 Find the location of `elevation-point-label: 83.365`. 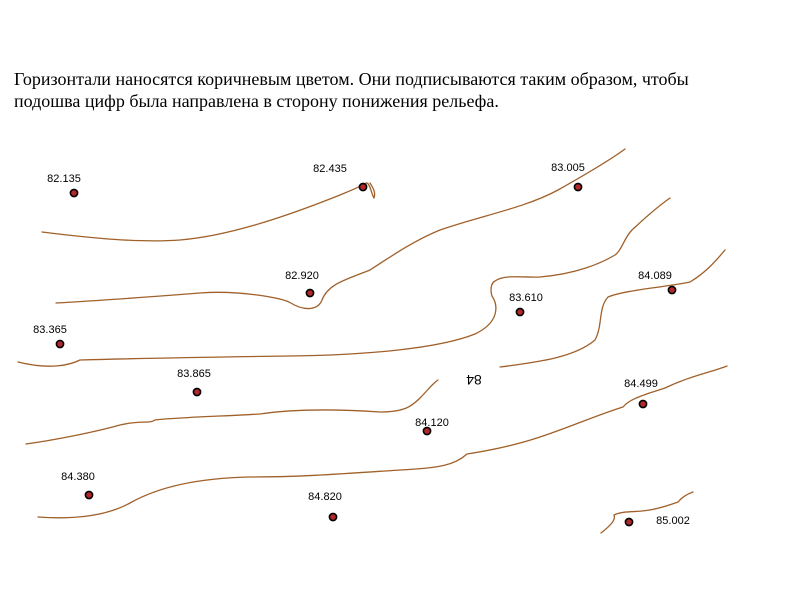

elevation-point-label: 83.365 is located at coordinates (50, 330).